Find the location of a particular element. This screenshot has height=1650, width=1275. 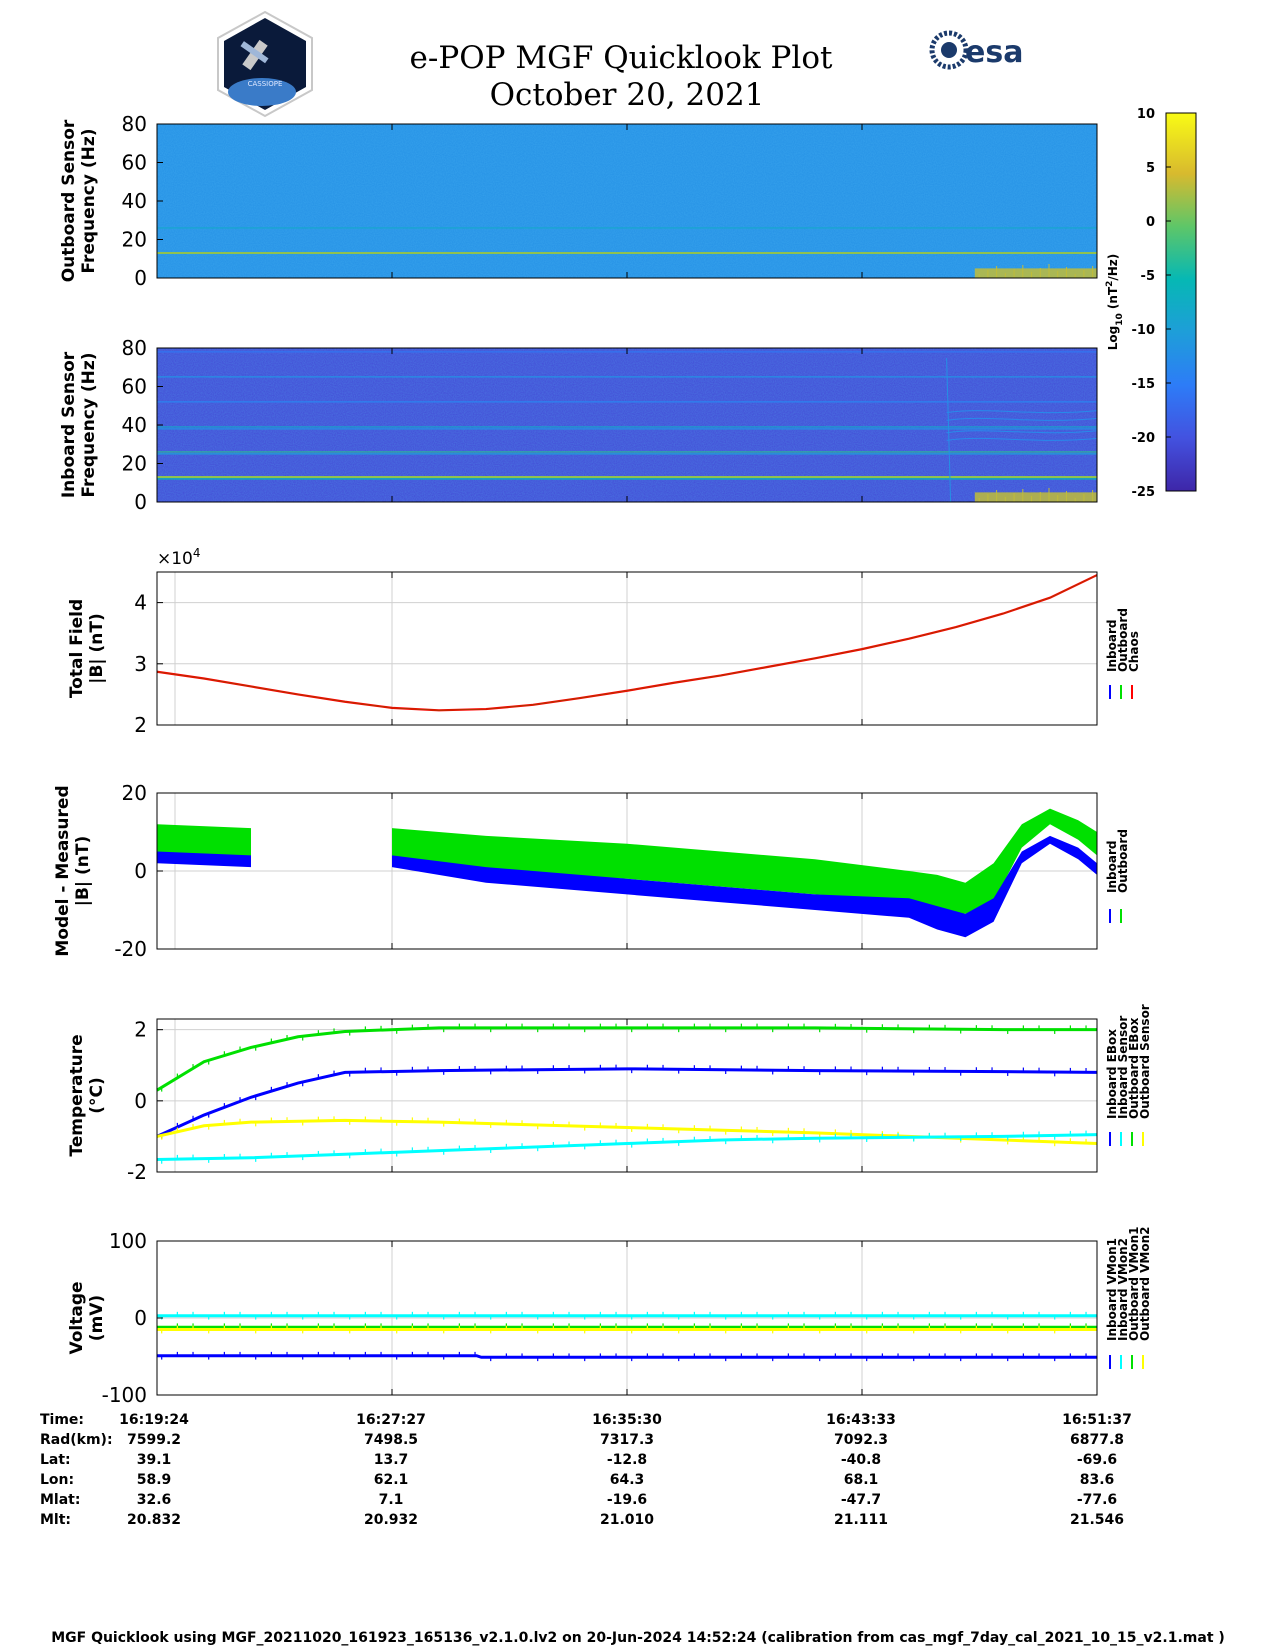

ephemeris-row-label: Lon: is located at coordinates (57, 1480).